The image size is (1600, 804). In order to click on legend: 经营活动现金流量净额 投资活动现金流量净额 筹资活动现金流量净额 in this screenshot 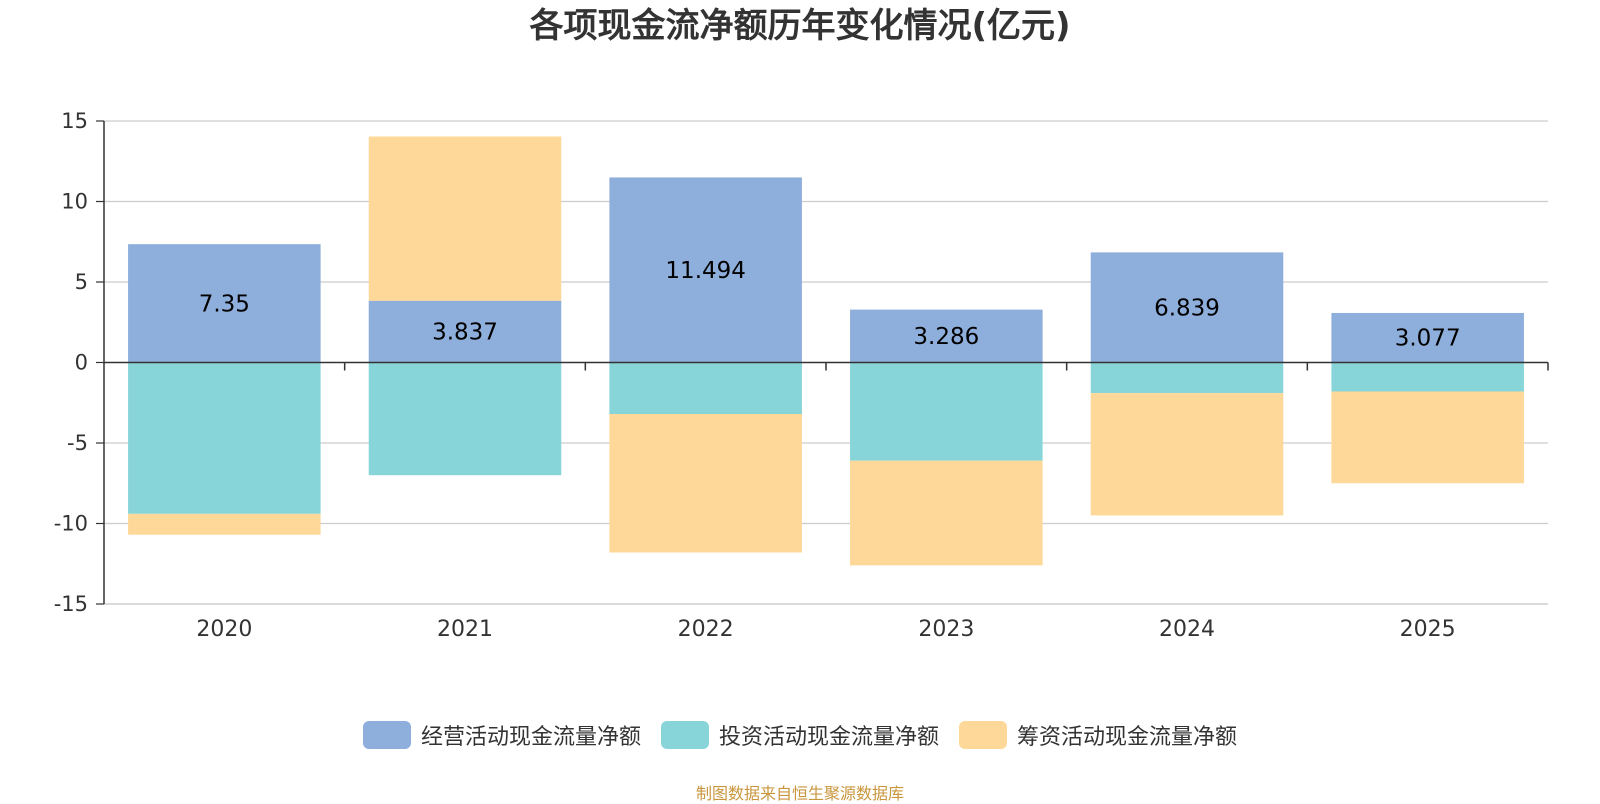, I will do `click(800, 735)`.